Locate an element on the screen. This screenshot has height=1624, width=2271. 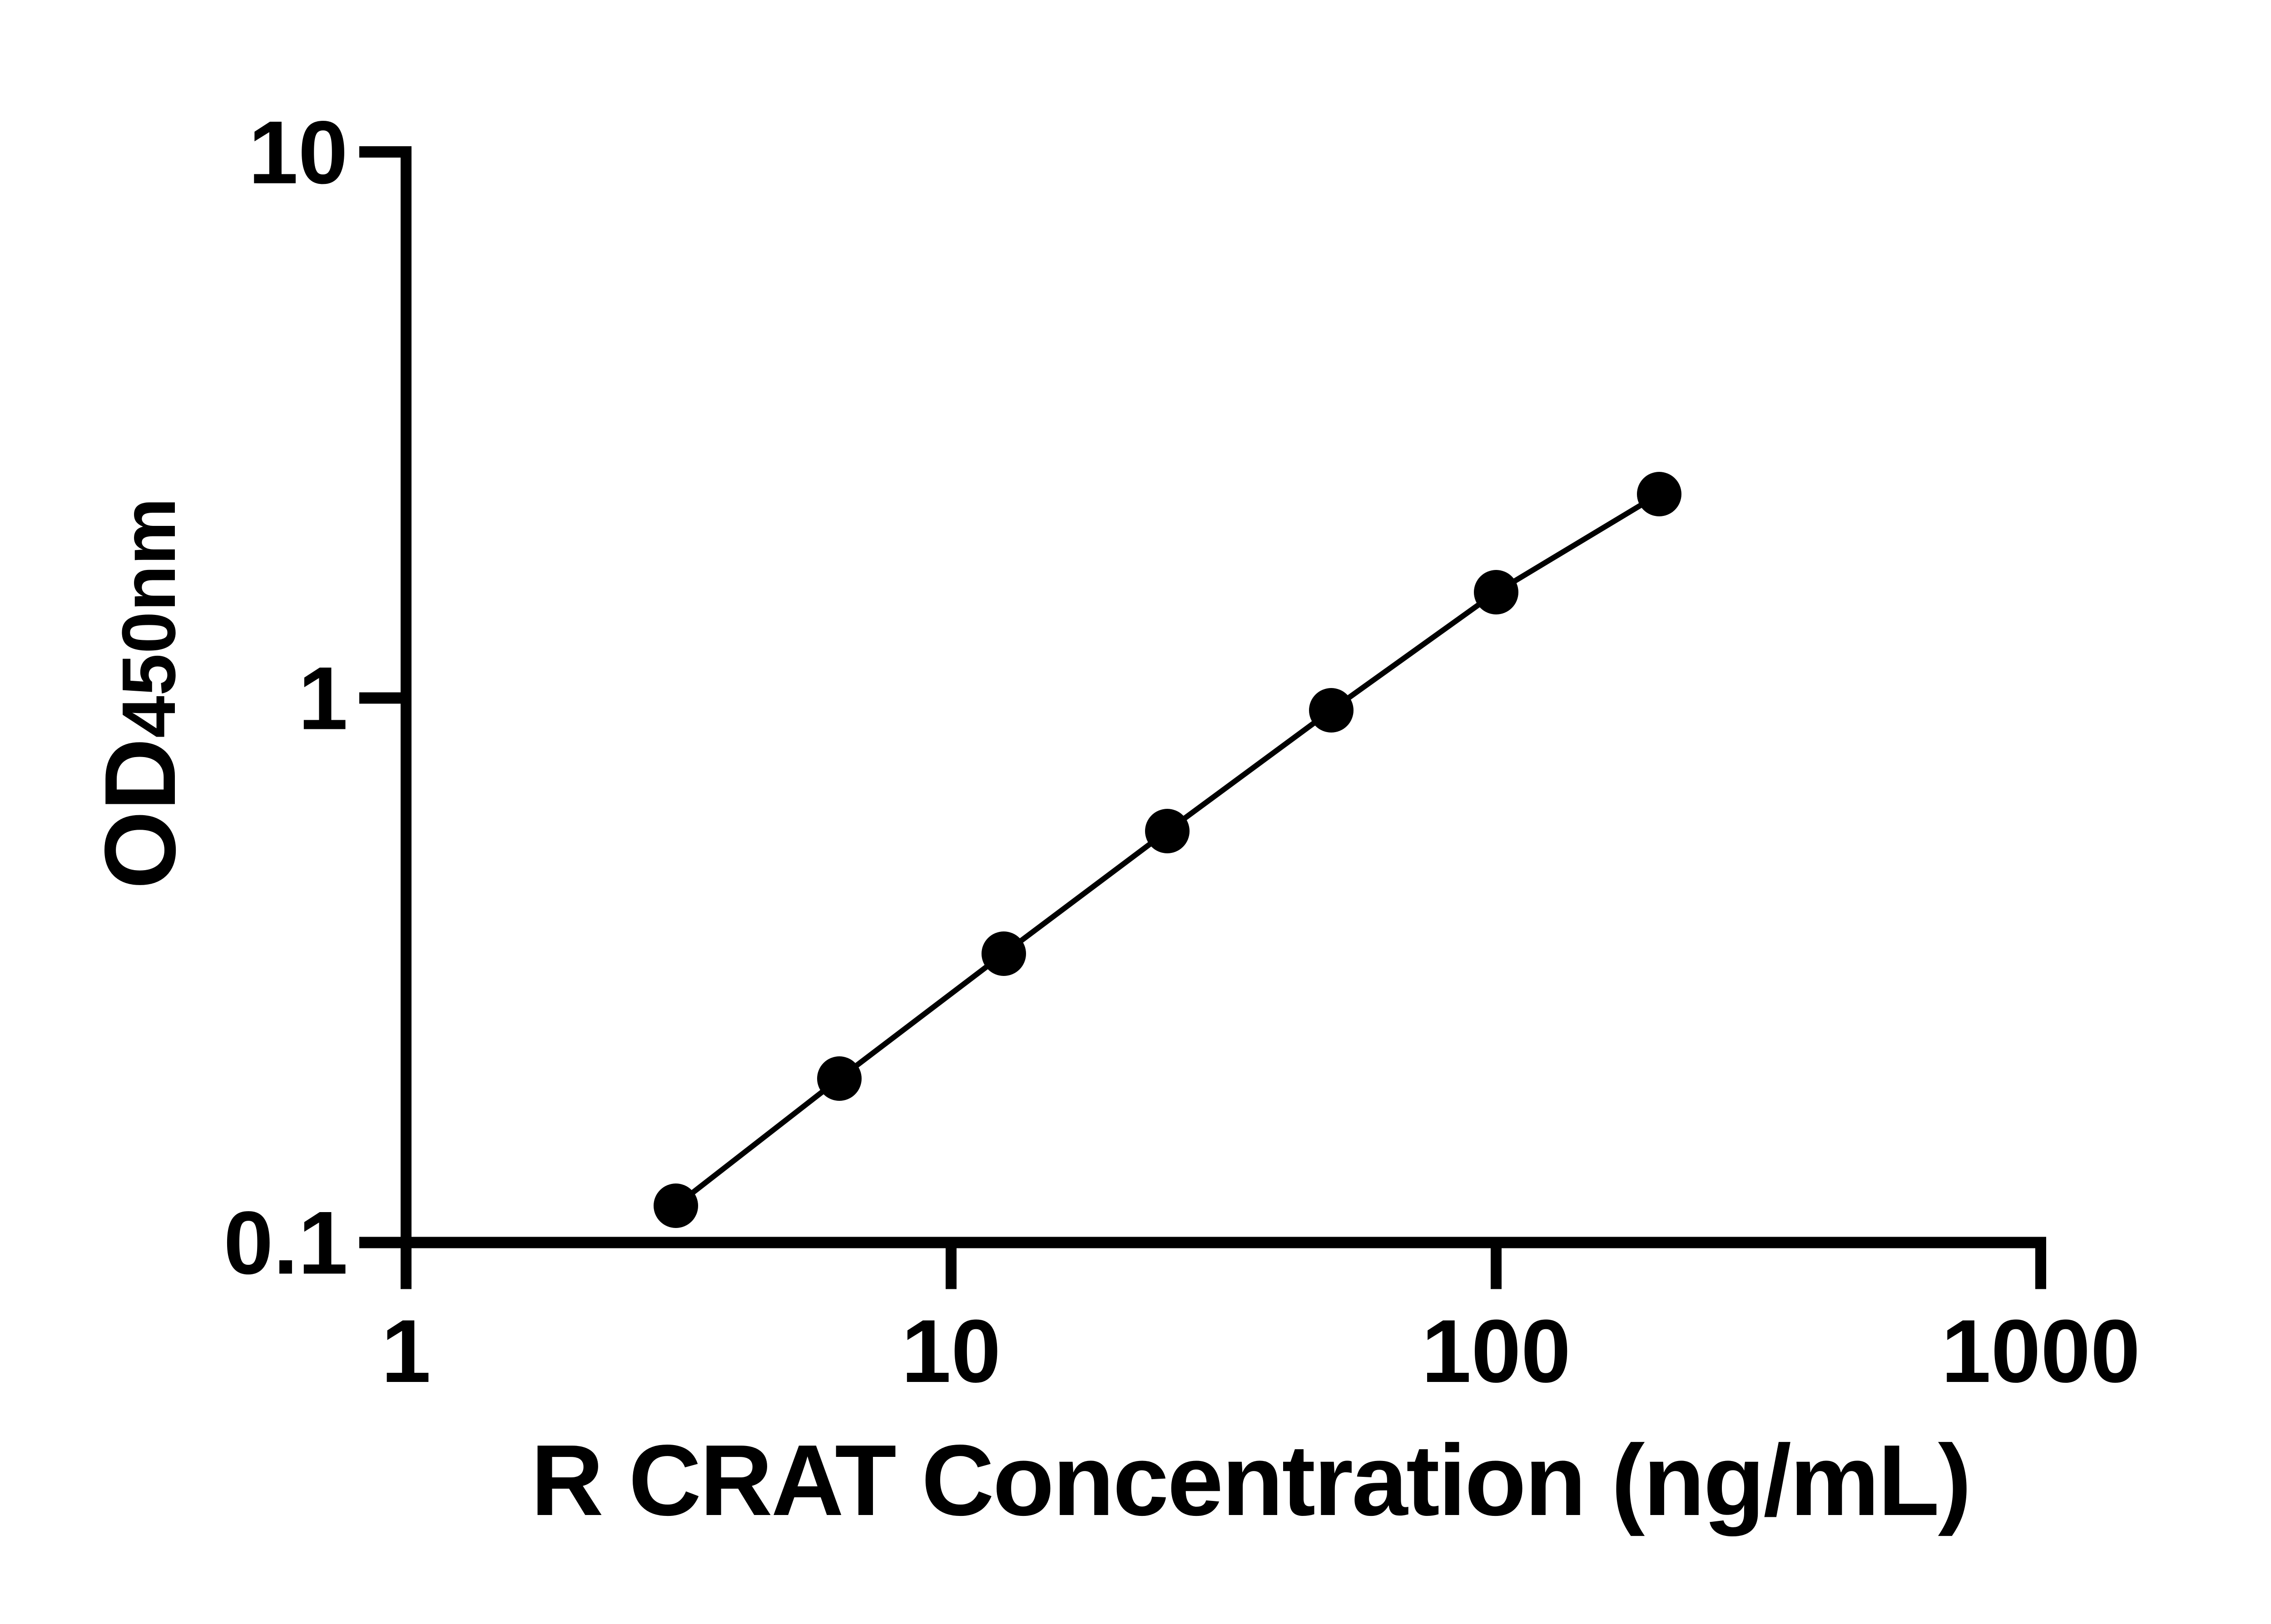
svg-text: 0.1 is located at coordinates (285, 1243).